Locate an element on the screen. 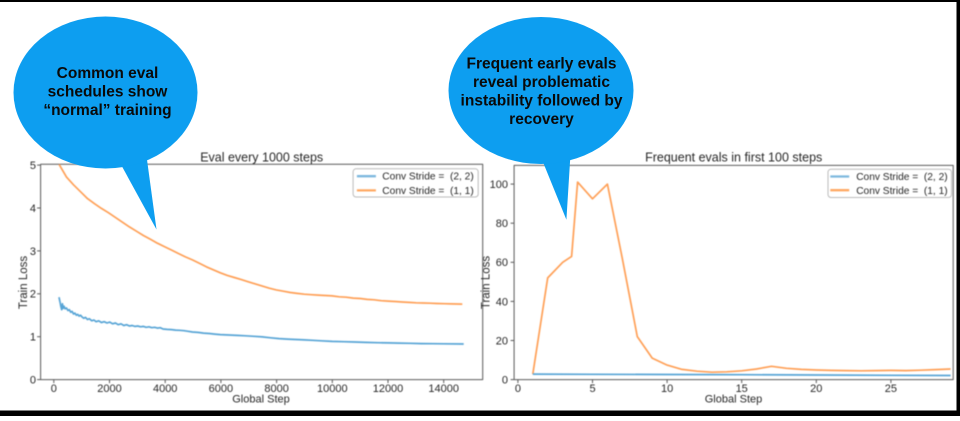 This screenshot has height=421, width=960. svg-text: 1 is located at coordinates (33, 338).